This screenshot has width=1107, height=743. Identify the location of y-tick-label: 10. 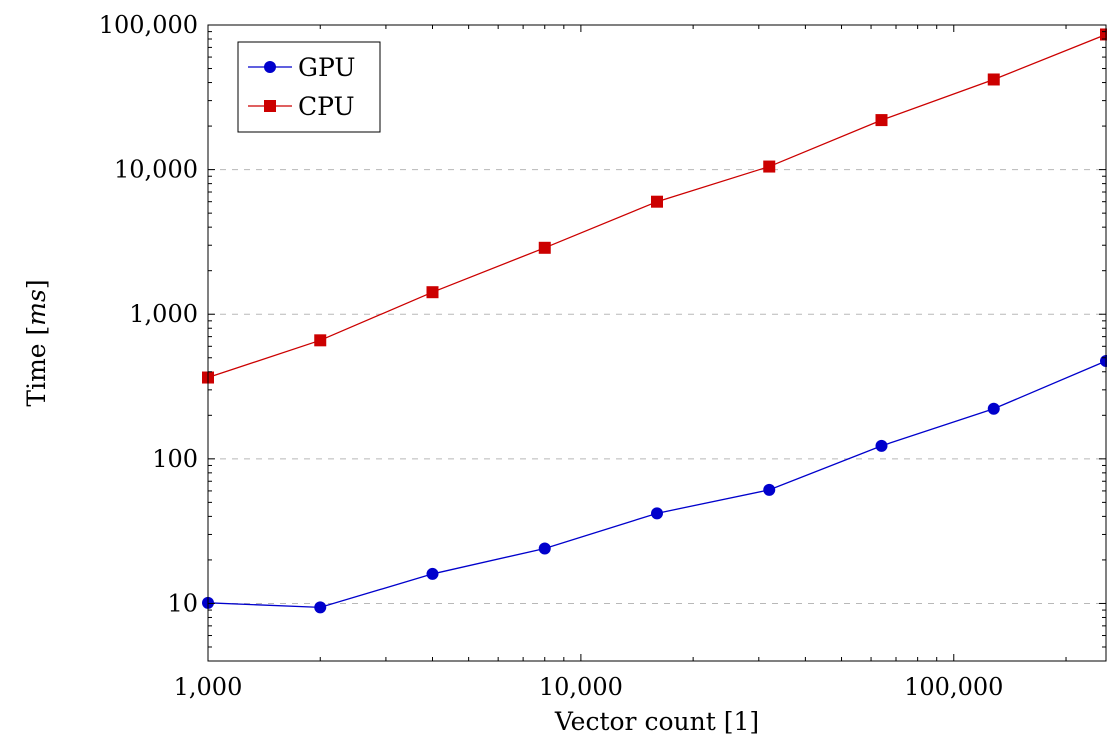
(182, 603).